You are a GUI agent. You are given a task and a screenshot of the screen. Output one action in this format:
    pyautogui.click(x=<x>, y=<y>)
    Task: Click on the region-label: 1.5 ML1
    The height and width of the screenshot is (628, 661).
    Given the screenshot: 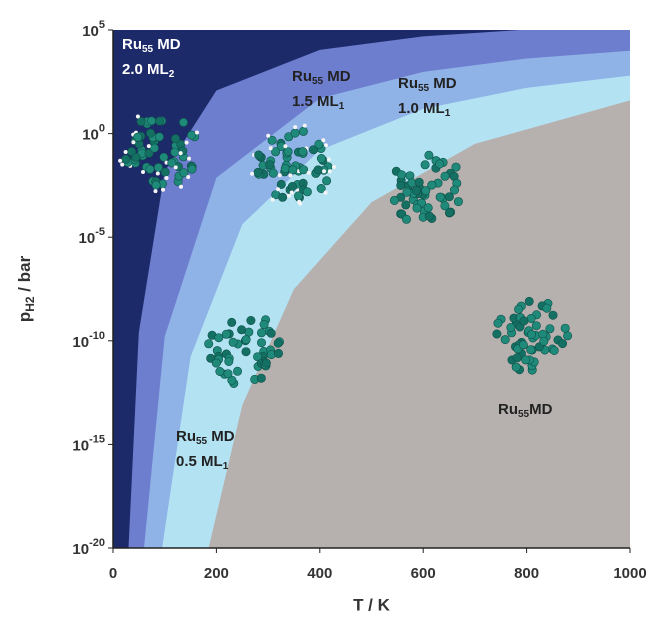 What is the action you would take?
    pyautogui.click(x=318, y=102)
    